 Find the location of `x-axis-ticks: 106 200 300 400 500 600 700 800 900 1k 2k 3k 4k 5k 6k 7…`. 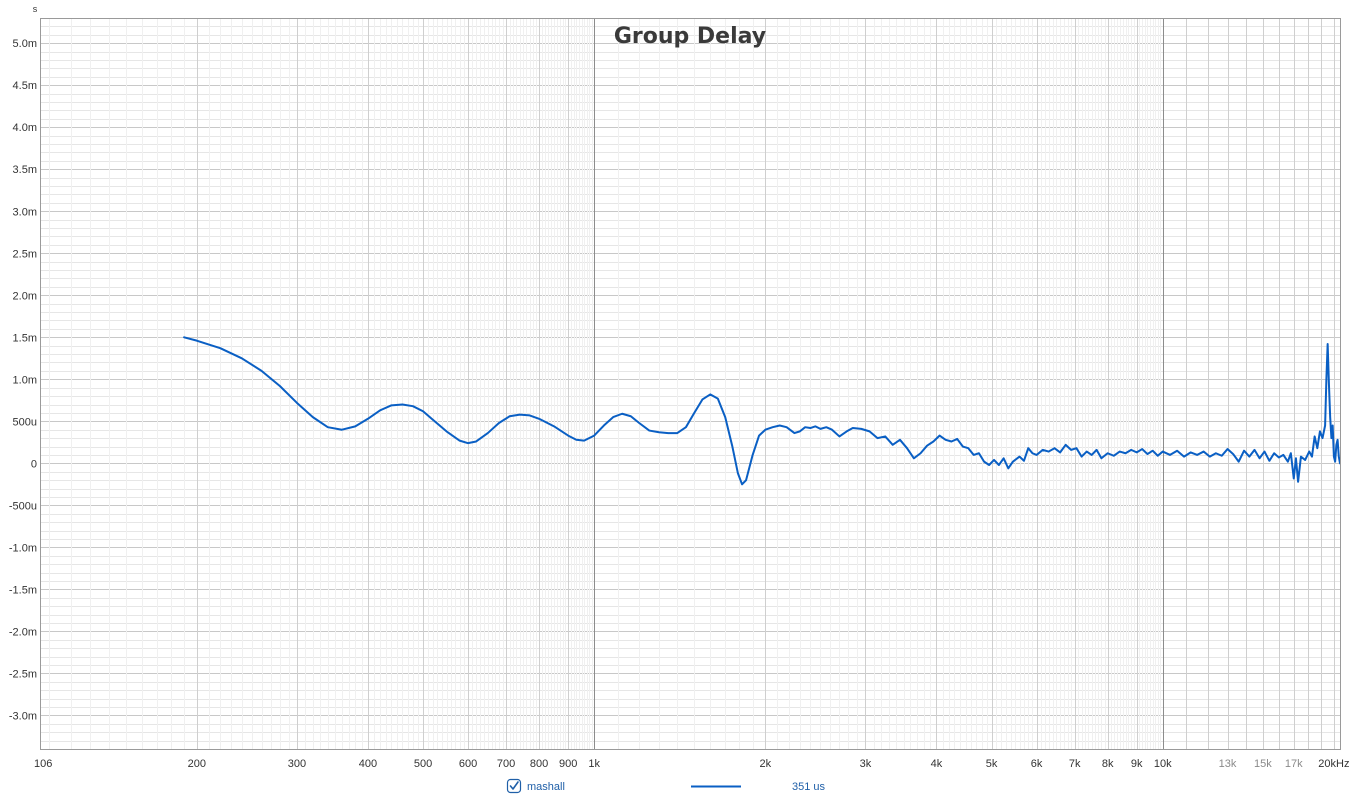

x-axis-ticks: 106 200 300 400 500 600 700 800 900 1k 2k 3k 4k 5k 6k 7… is located at coordinates (691, 764).